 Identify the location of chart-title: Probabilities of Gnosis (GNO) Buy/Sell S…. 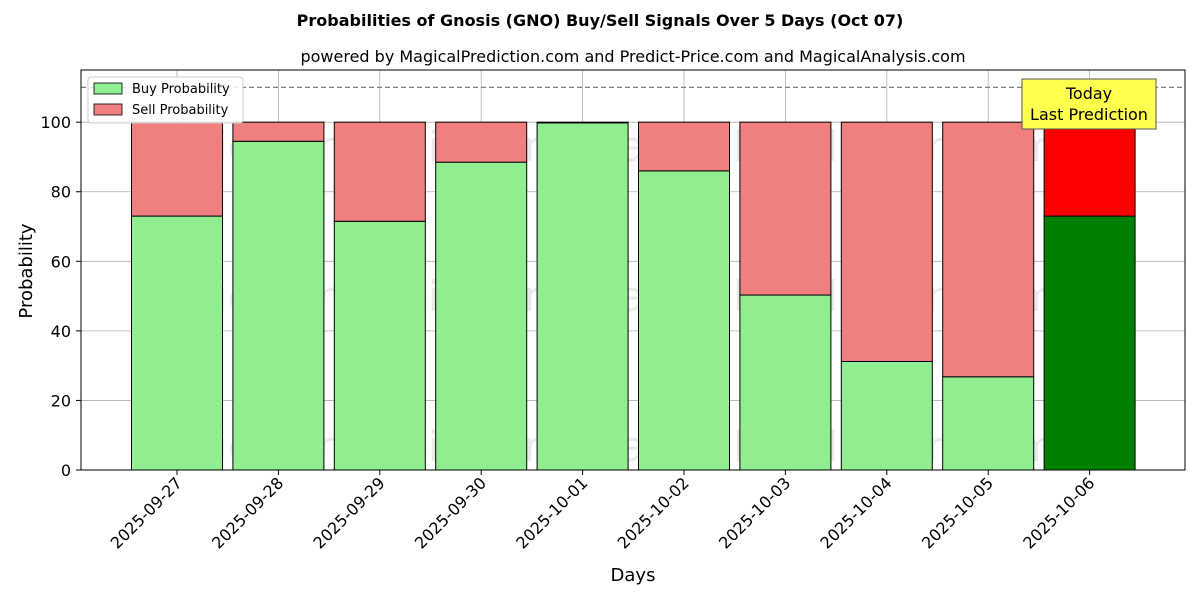
(600, 20).